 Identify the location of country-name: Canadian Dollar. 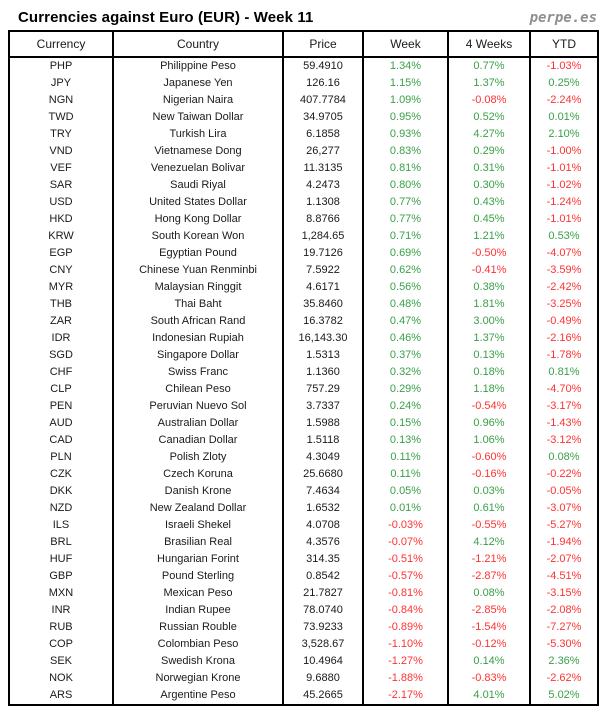
(198, 440).